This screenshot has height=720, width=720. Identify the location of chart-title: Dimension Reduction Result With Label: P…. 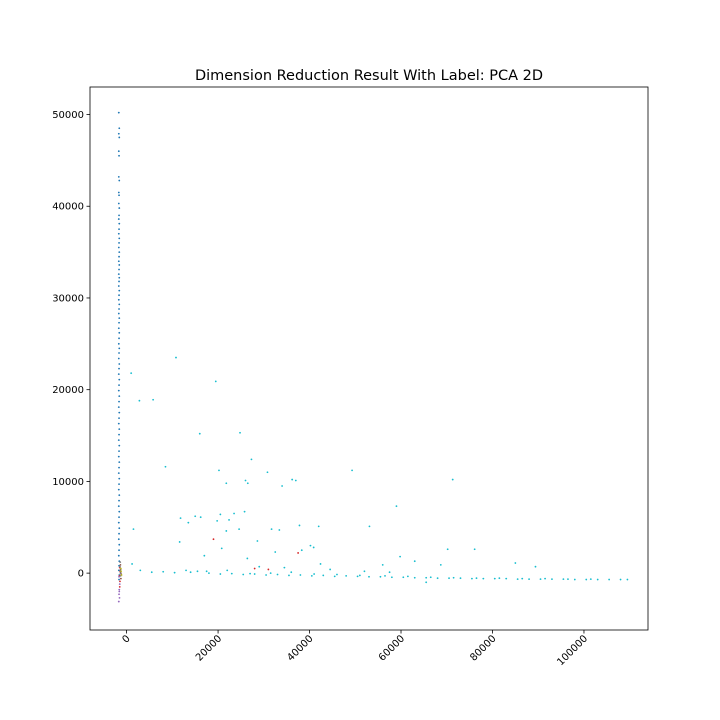
(369, 76).